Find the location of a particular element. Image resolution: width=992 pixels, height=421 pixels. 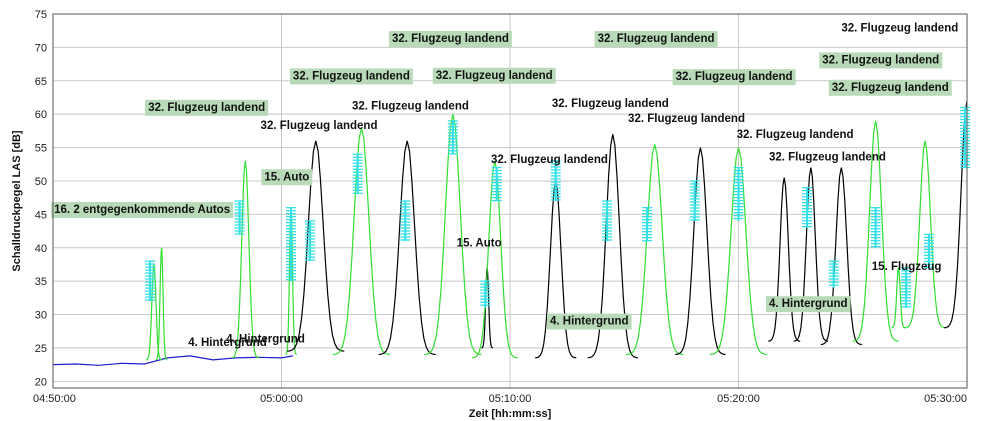

y-tick-label: 55 is located at coordinates (41, 149).